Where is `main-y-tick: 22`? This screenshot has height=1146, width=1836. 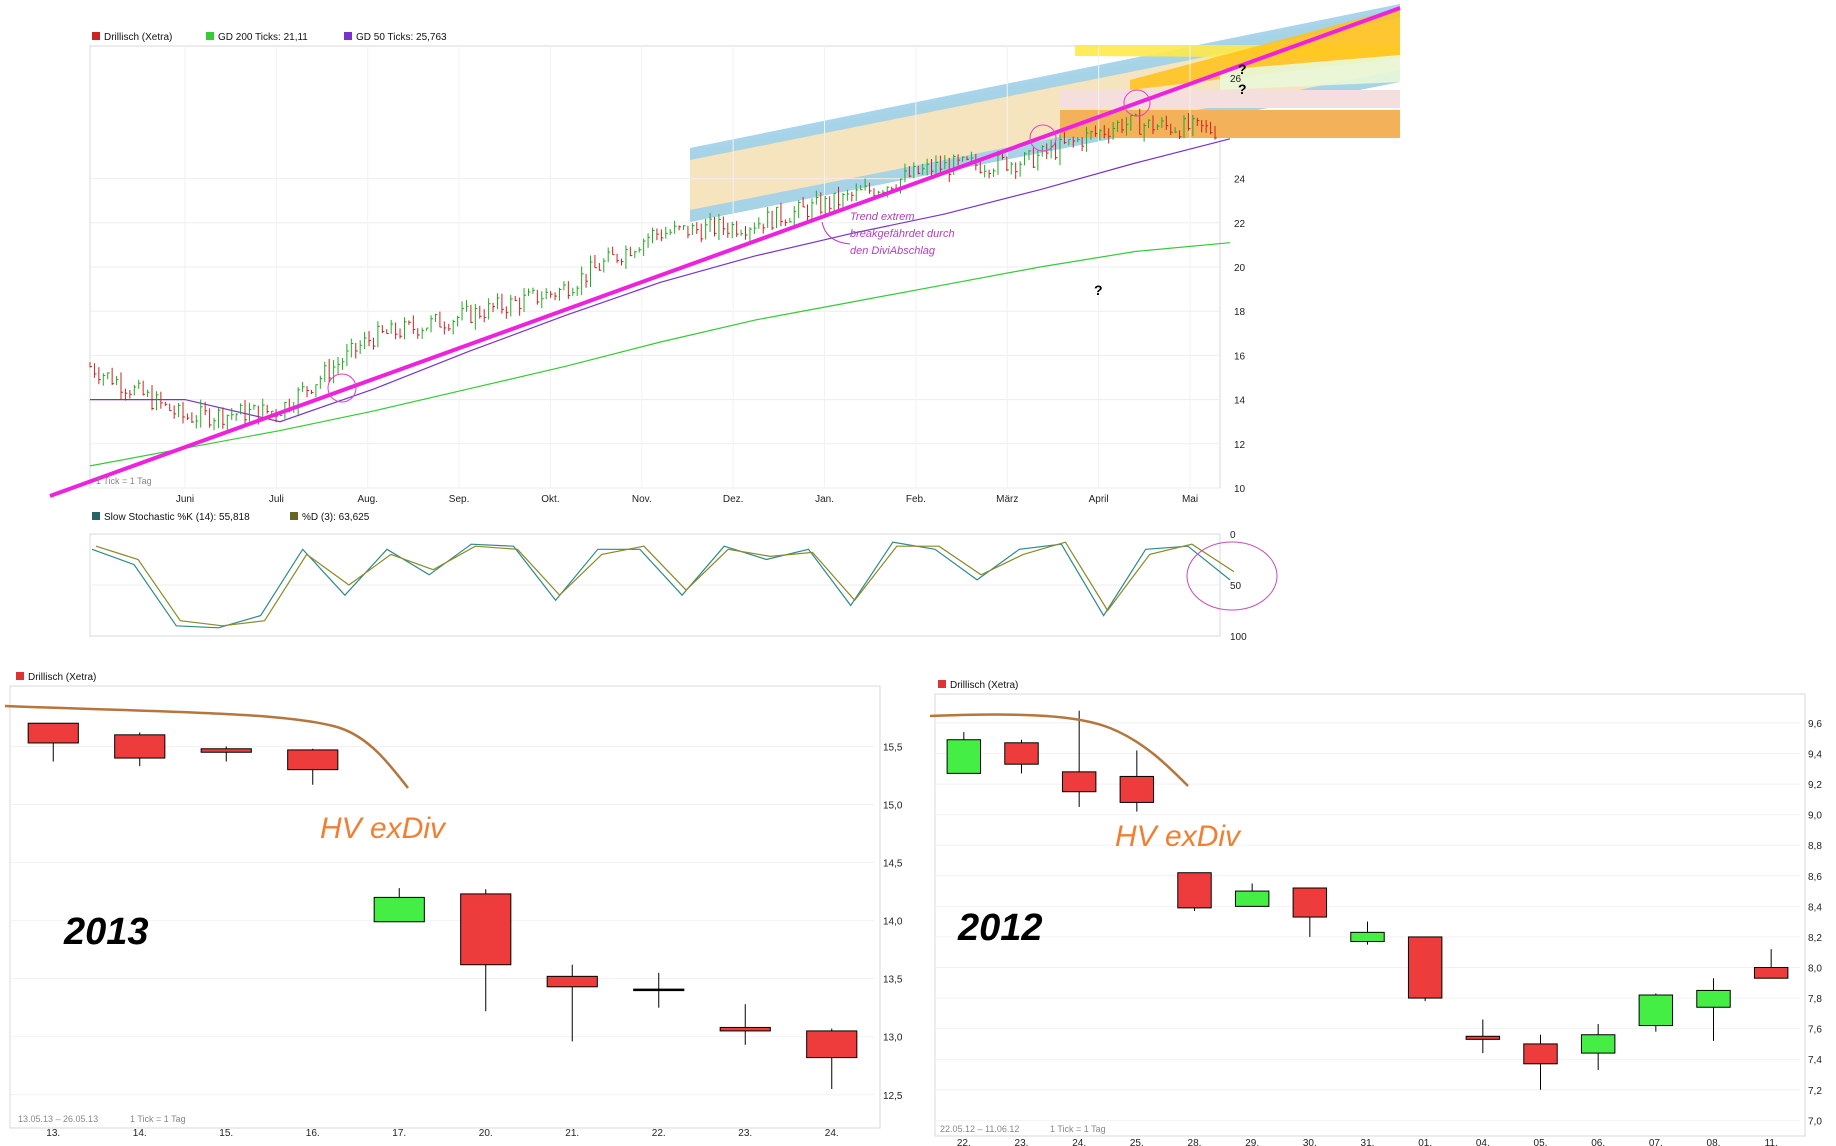
main-y-tick: 22 is located at coordinates (1240, 224).